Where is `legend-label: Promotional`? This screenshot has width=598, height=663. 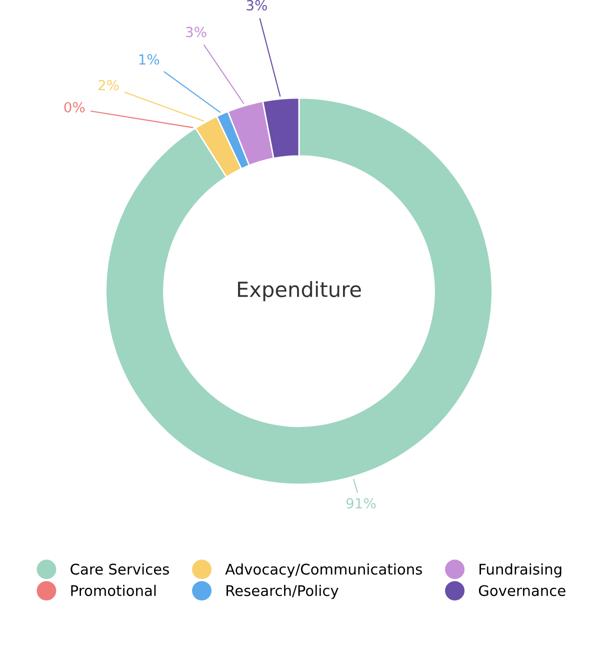
legend-label: Promotional is located at coordinates (113, 590).